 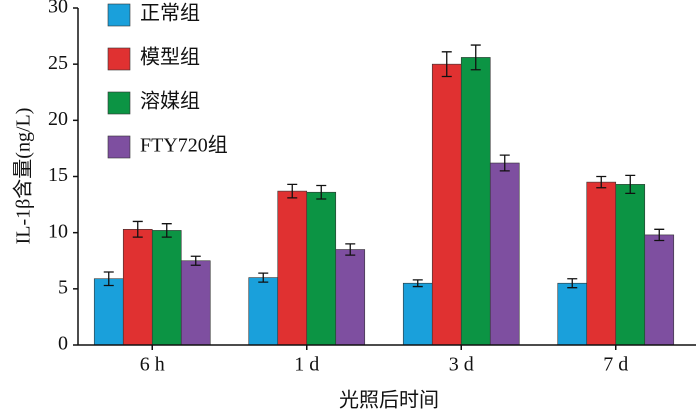 What do you see at coordinates (58, 119) in the screenshot?
I see `y-tick-label: 20` at bounding box center [58, 119].